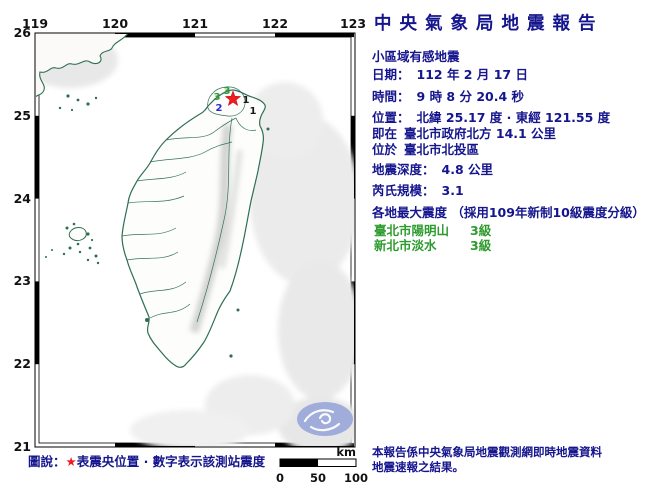 The width and height of the screenshot is (656, 492). What do you see at coordinates (391, 117) in the screenshot?
I see `field-label: 位置：` at bounding box center [391, 117].